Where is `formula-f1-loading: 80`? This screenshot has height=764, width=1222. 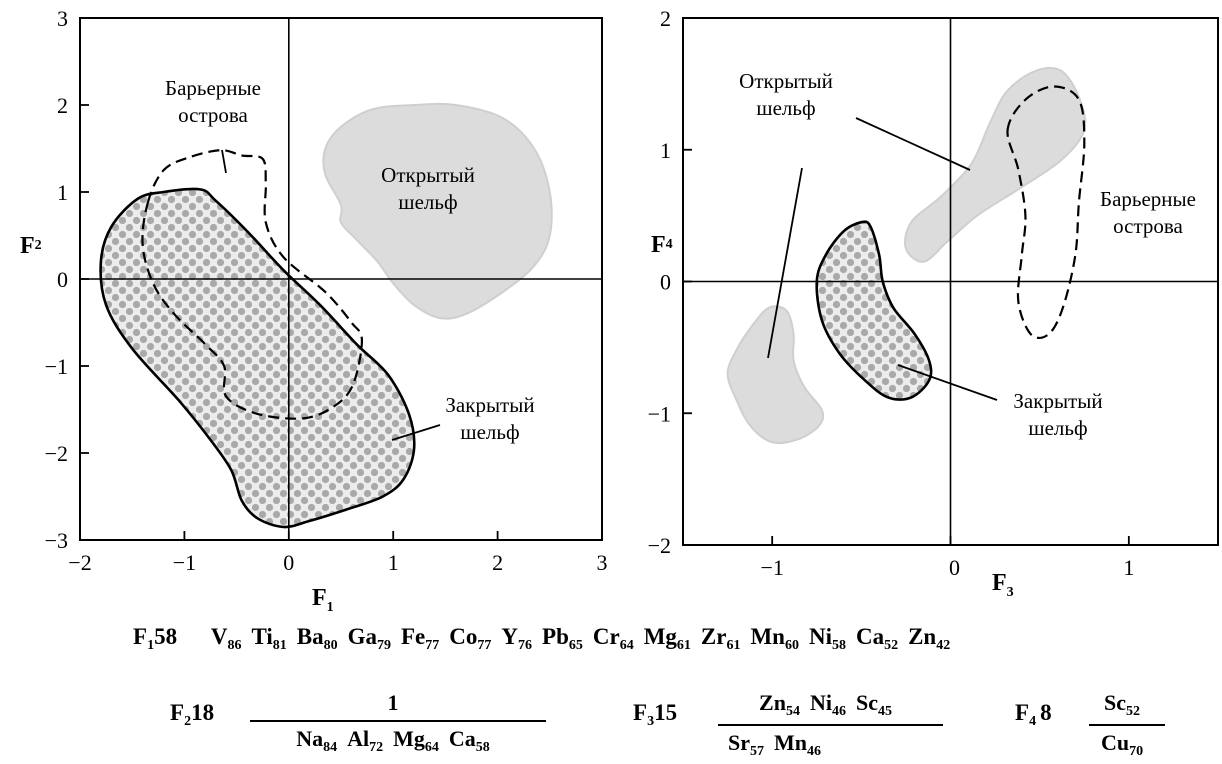 formula-f1-loading: 80 is located at coordinates (330, 645).